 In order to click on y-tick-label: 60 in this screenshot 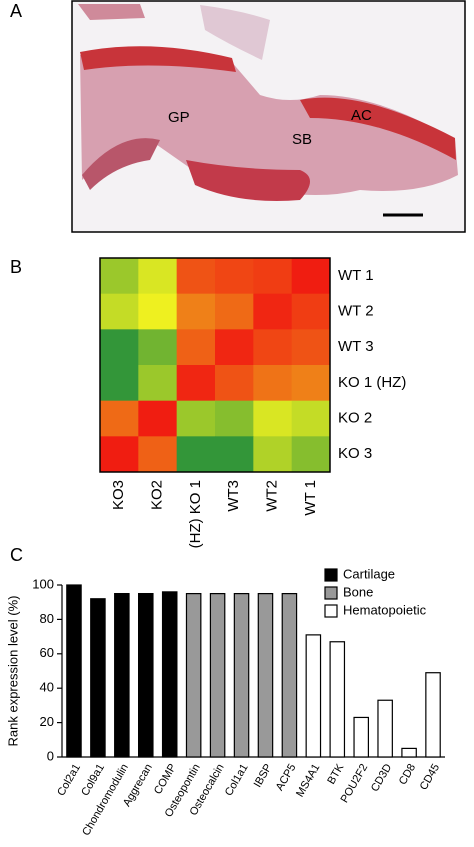, I will do `click(47, 652)`.